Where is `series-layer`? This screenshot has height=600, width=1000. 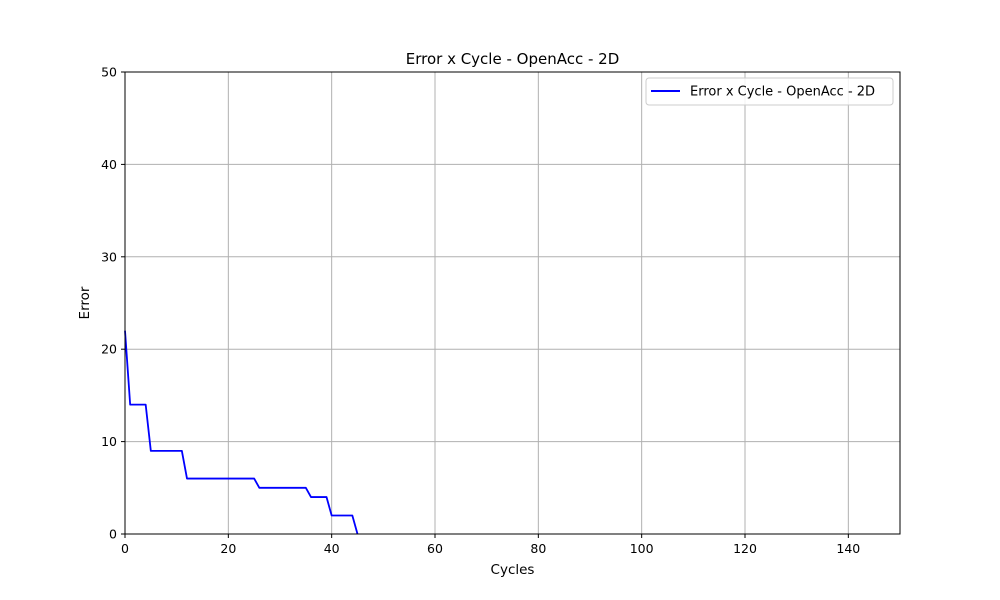 series-layer is located at coordinates (241, 432).